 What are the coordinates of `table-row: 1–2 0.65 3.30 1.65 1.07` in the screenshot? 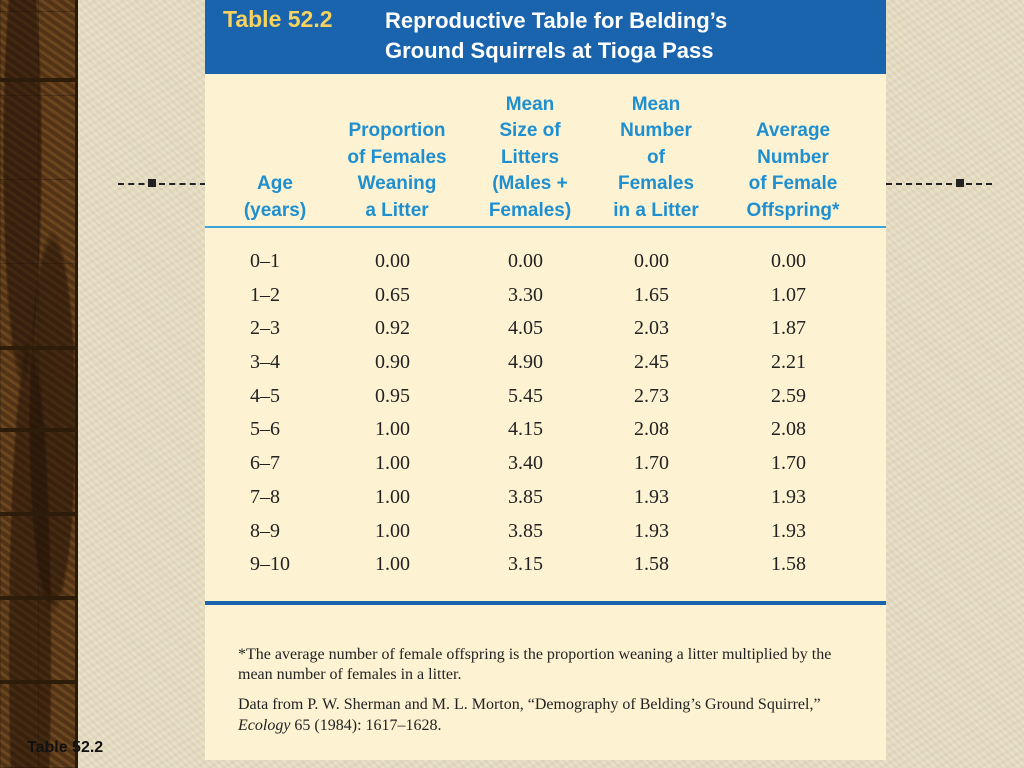 It's located at (545, 301).